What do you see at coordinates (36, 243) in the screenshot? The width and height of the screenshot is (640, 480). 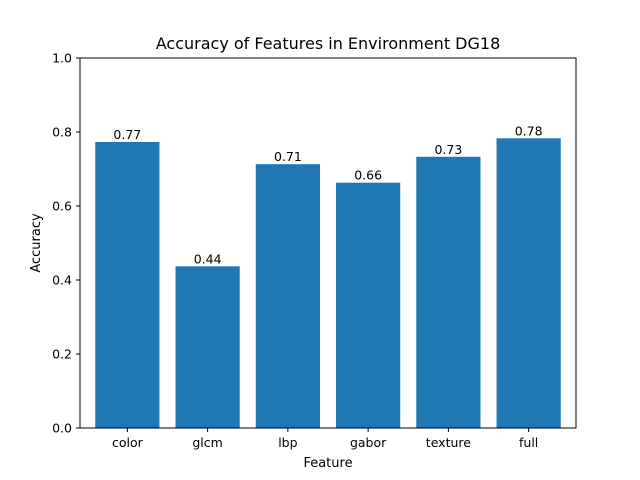 I see `y-axis-title: Accuracy` at bounding box center [36, 243].